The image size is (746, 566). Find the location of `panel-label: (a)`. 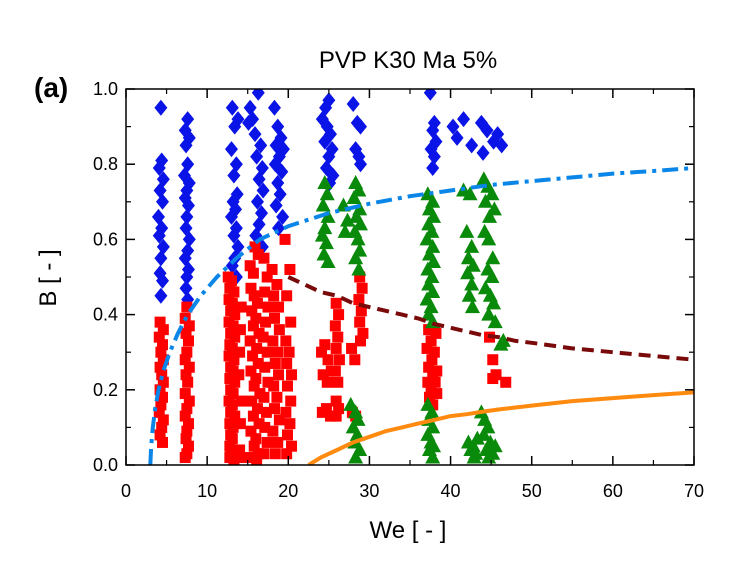

panel-label: (a) is located at coordinates (51, 87).